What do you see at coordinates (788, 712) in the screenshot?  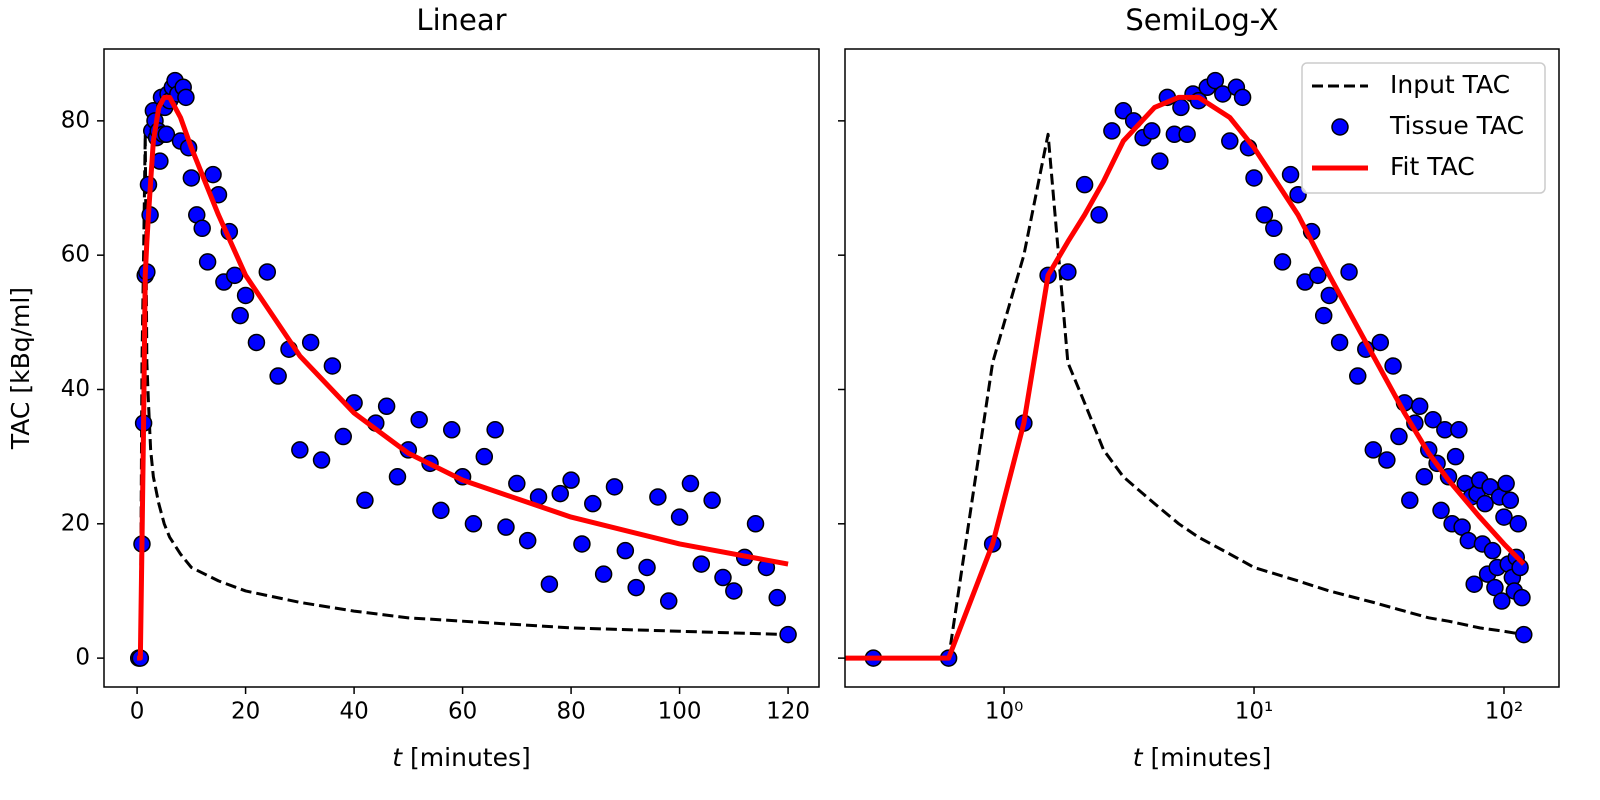 I see `x-tick-label: 120` at bounding box center [788, 712].